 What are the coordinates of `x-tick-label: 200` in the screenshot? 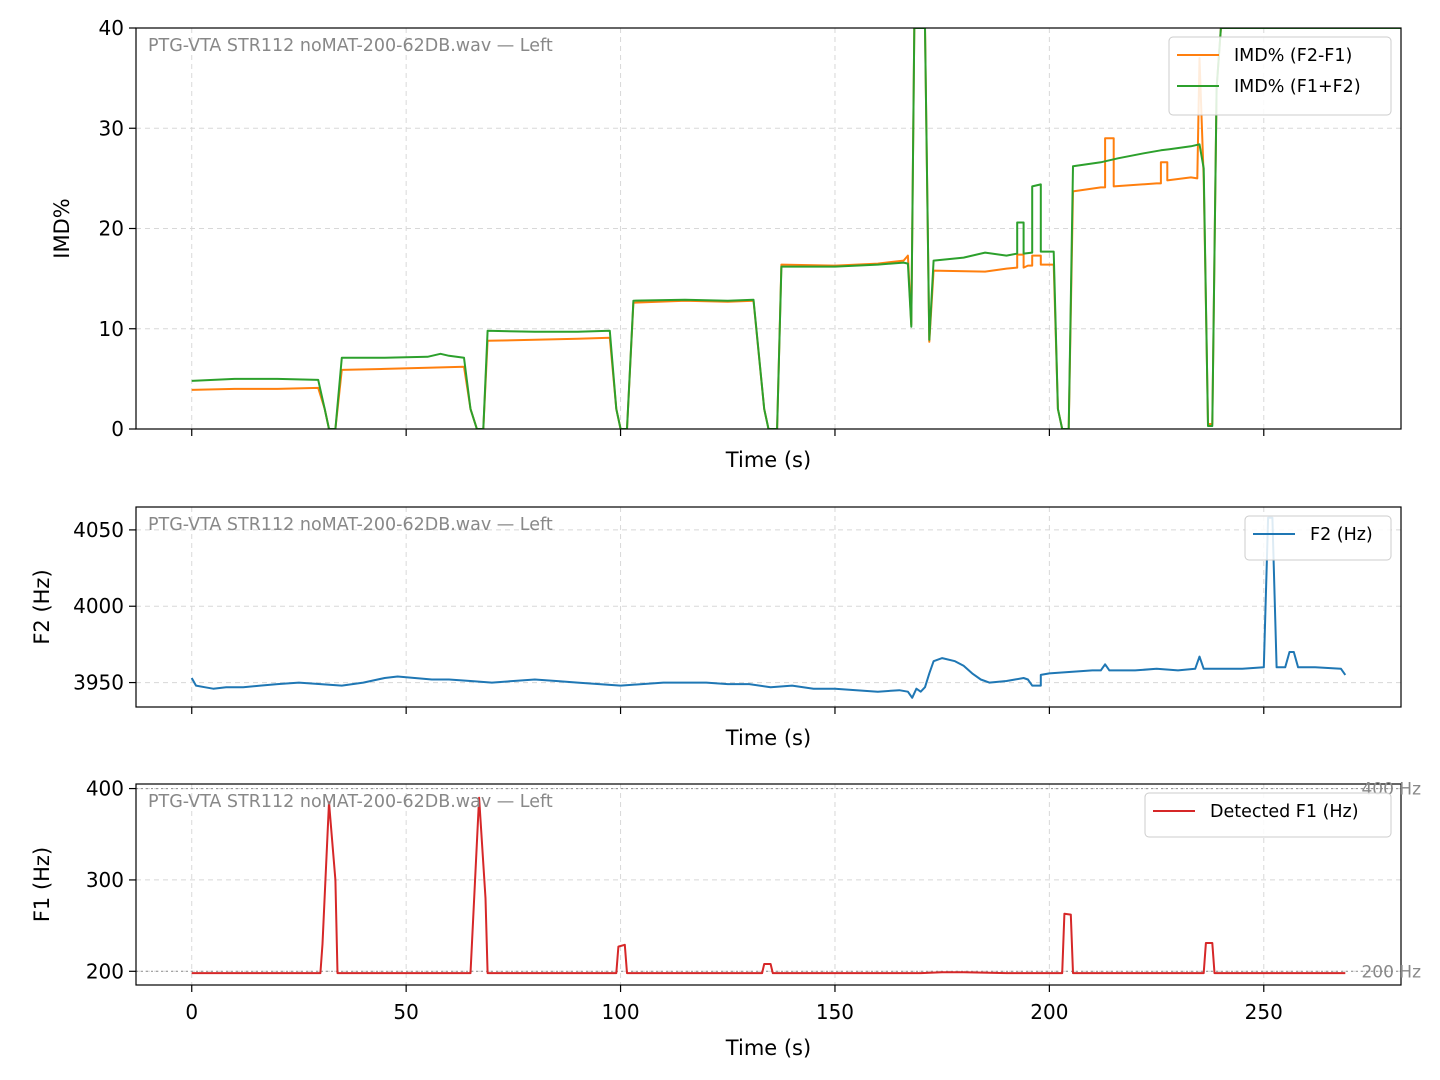 It's located at (1049, 1012).